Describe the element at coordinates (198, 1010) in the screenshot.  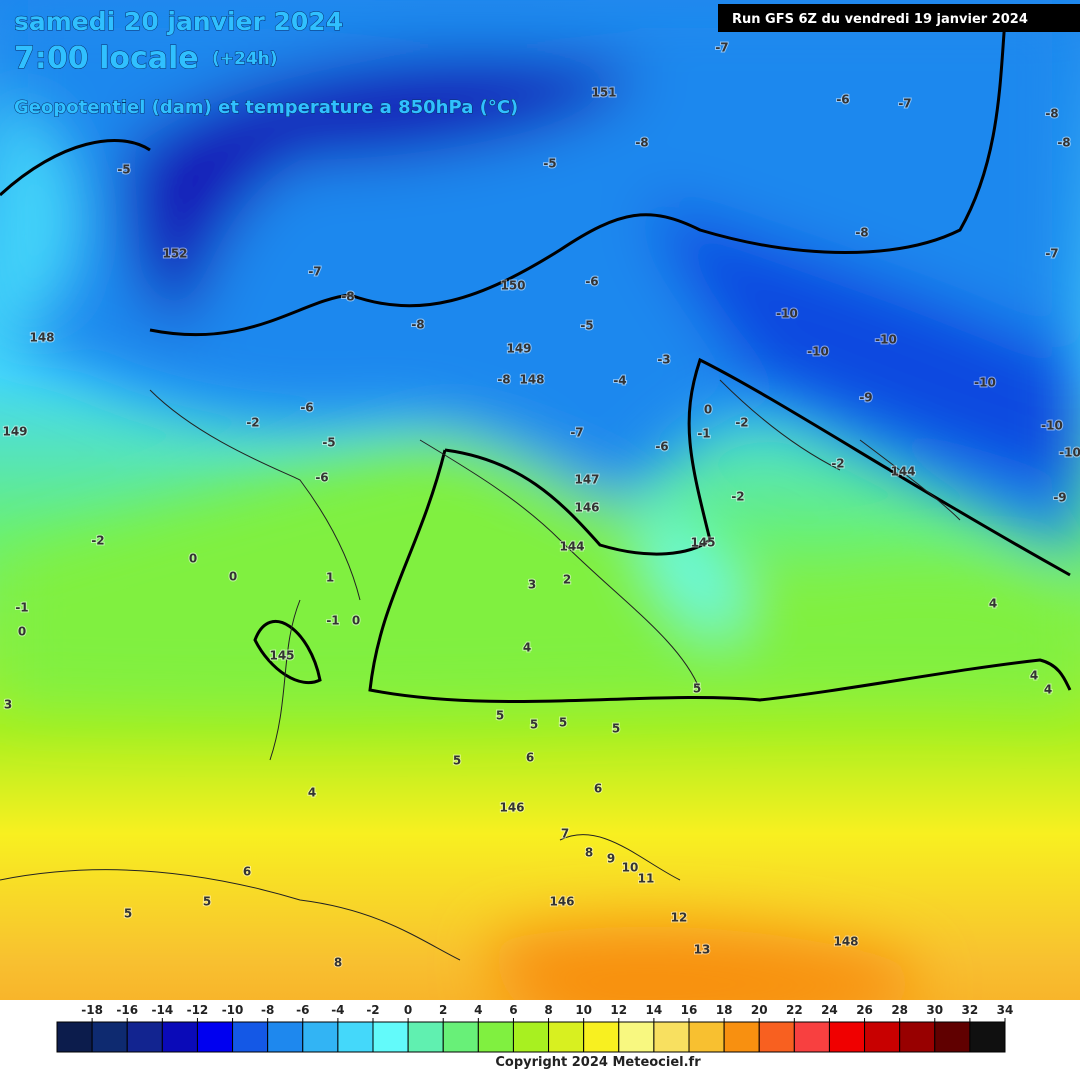
I see `legend-tick-label: -12` at that location.